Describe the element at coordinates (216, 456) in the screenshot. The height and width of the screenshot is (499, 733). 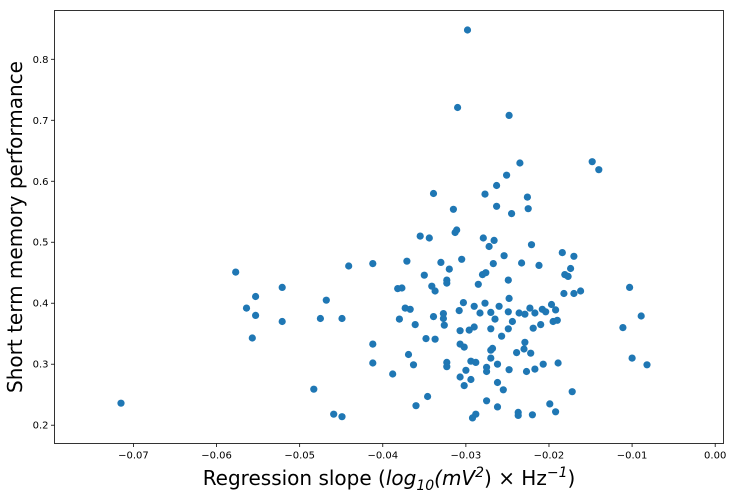
I see `x-tick-label: −0.06` at that location.